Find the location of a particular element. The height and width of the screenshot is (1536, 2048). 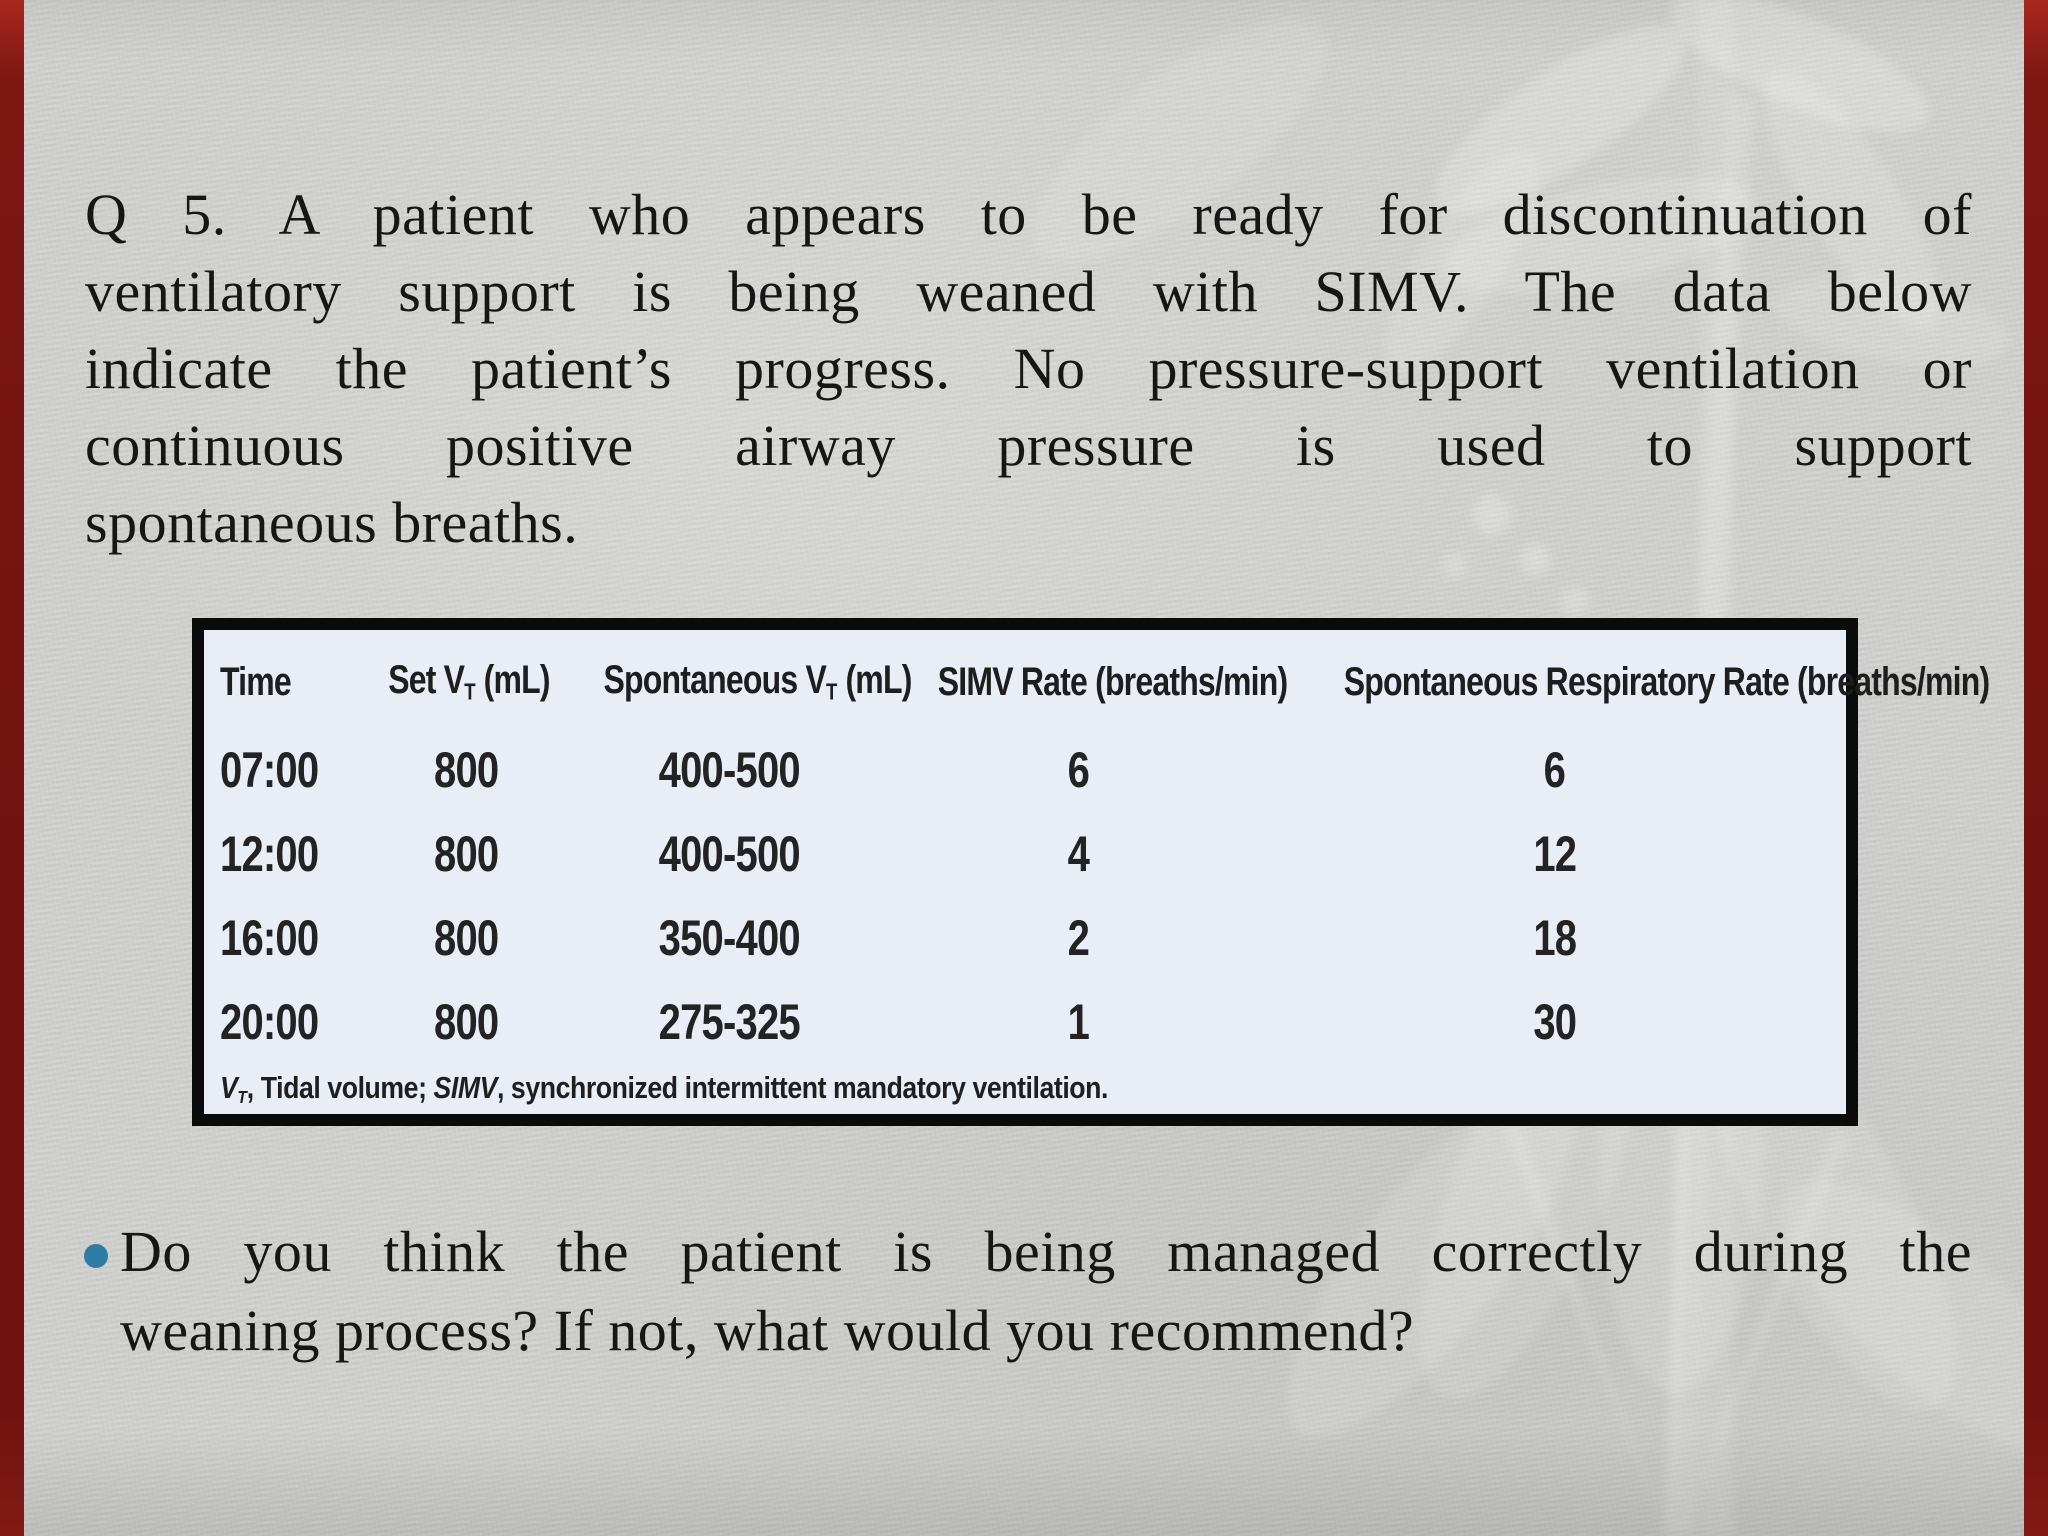

table-row: 20:00 800 275-325 1 30 is located at coordinates (1025, 1022).